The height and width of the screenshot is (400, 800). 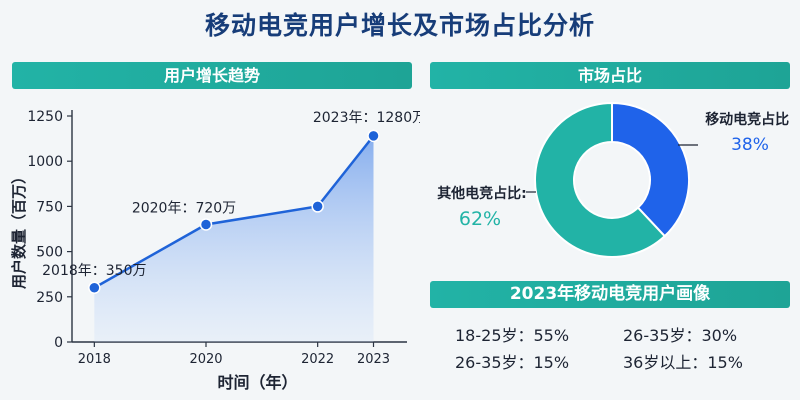 I want to click on page-title: 移动电竞用户增长及市场占比分析, so click(x=399, y=25).